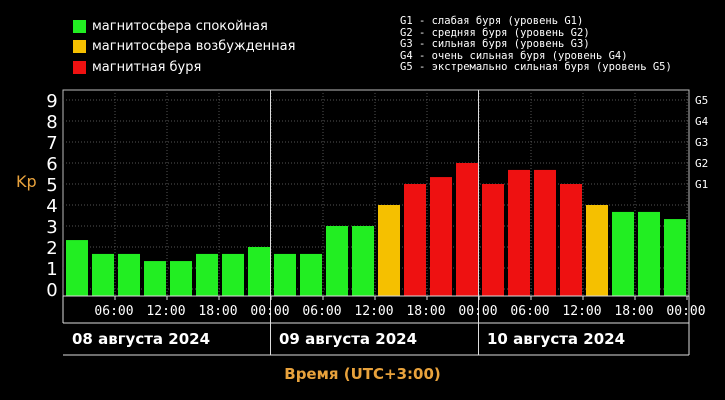  I want to click on storm-level-g1: G1 - слабая буря (уровень G1), so click(492, 21).